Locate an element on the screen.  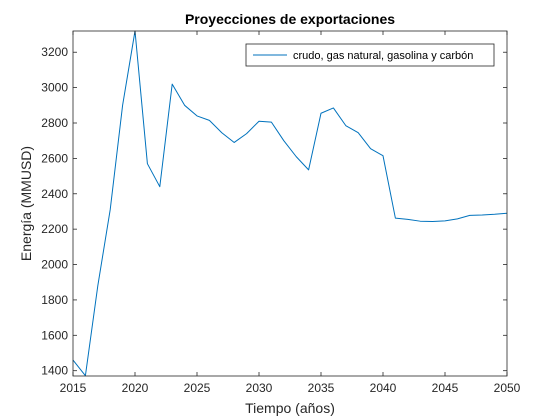
x-tick-label: 2025 is located at coordinates (197, 388).